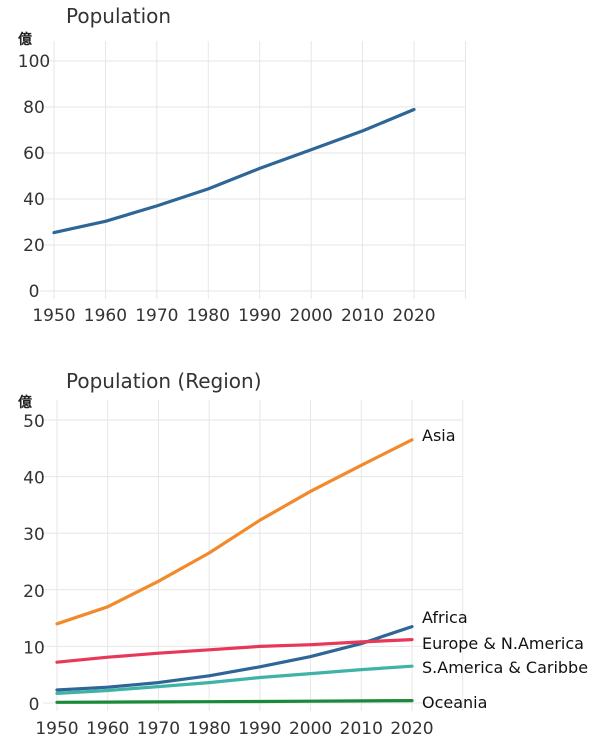 Image resolution: width=600 pixels, height=747 pixels. What do you see at coordinates (34, 154) in the screenshot?
I see `chart1-ytick-60: 60` at bounding box center [34, 154].